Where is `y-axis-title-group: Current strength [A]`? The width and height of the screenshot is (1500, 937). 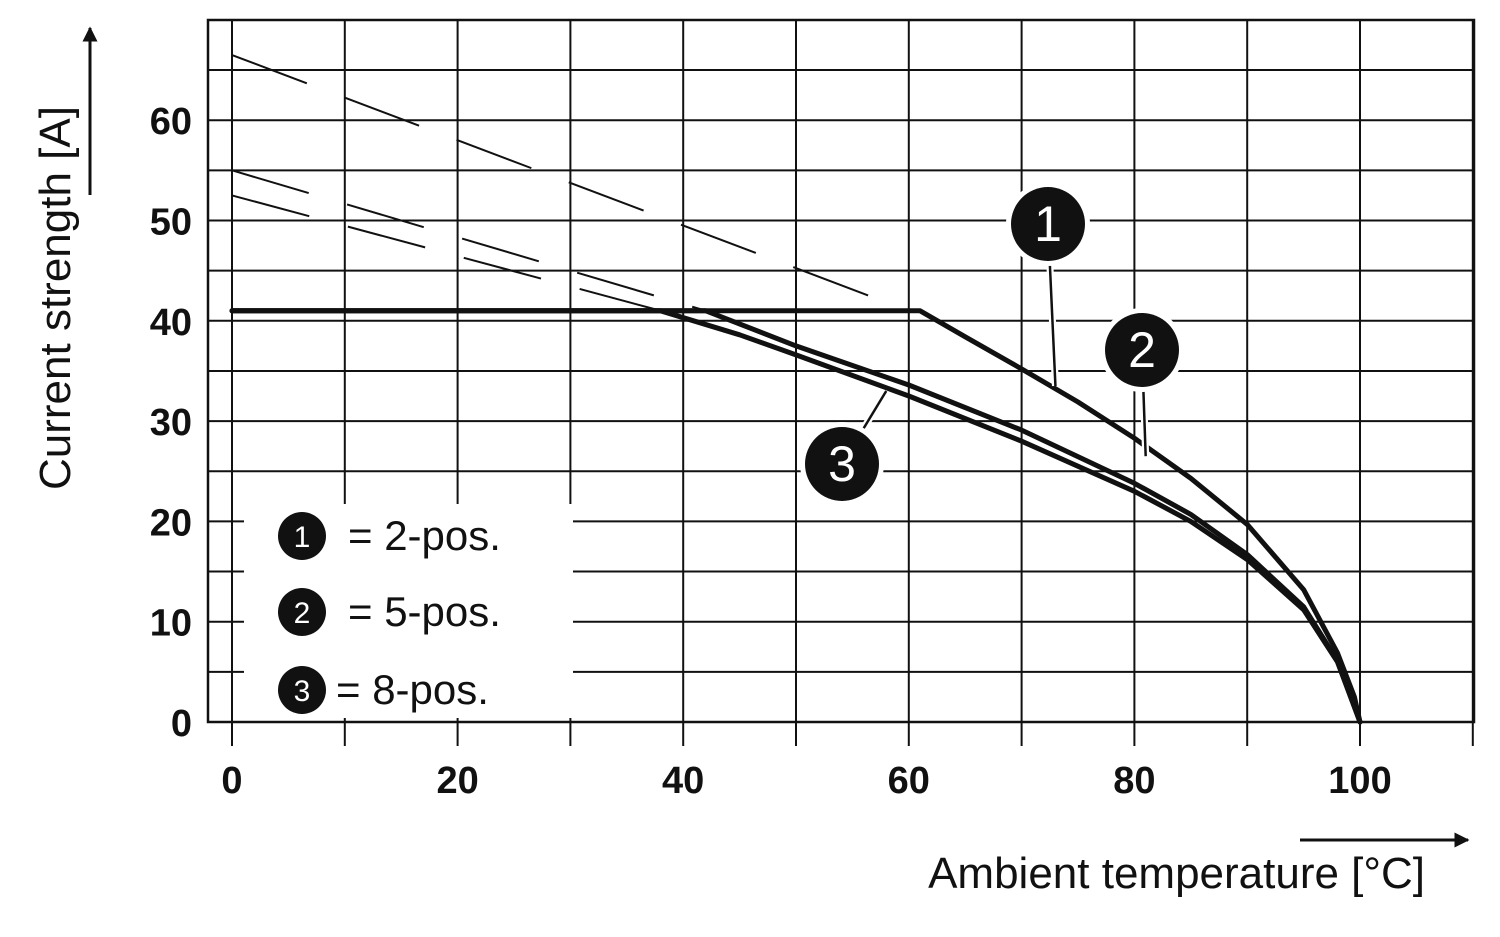
y-axis-title-group: Current strength [A] is located at coordinates (64, 258).